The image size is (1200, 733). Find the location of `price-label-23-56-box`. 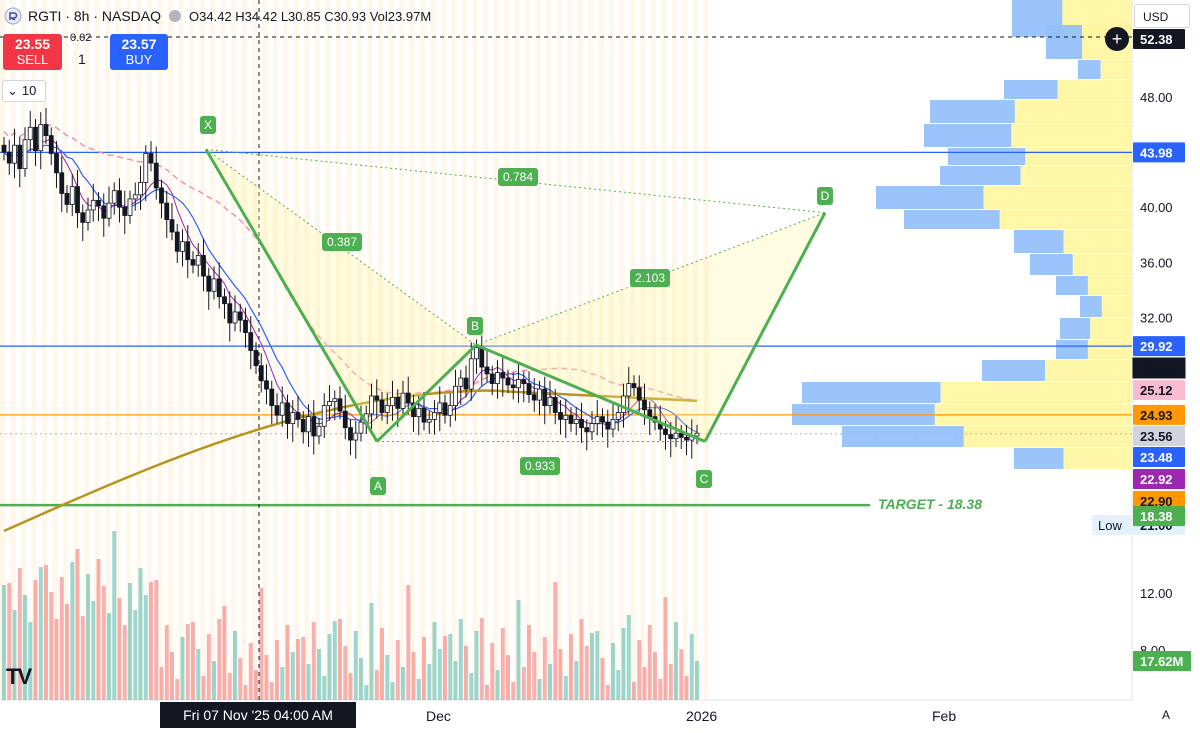

price-label-23-56-box is located at coordinates (1159, 436).